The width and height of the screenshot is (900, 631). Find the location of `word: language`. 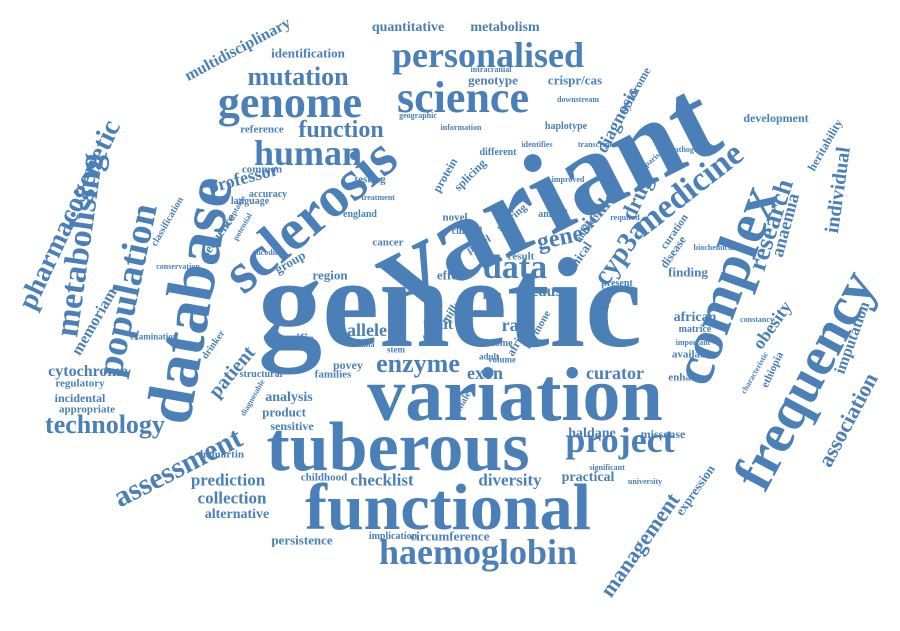

word: language is located at coordinates (250, 201).